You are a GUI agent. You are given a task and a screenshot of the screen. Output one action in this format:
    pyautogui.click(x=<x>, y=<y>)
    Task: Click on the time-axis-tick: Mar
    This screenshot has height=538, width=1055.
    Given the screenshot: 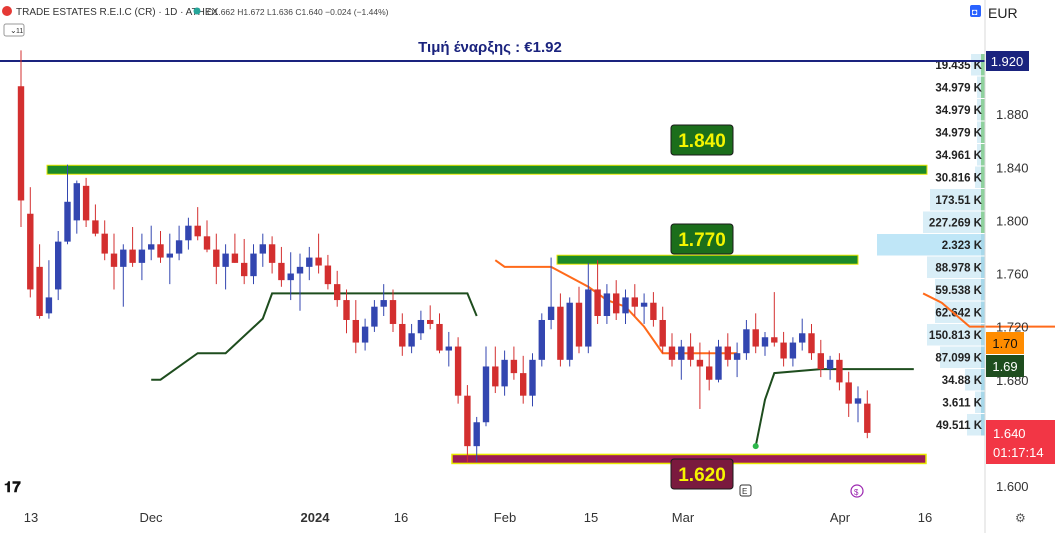 What is the action you would take?
    pyautogui.click(x=683, y=517)
    